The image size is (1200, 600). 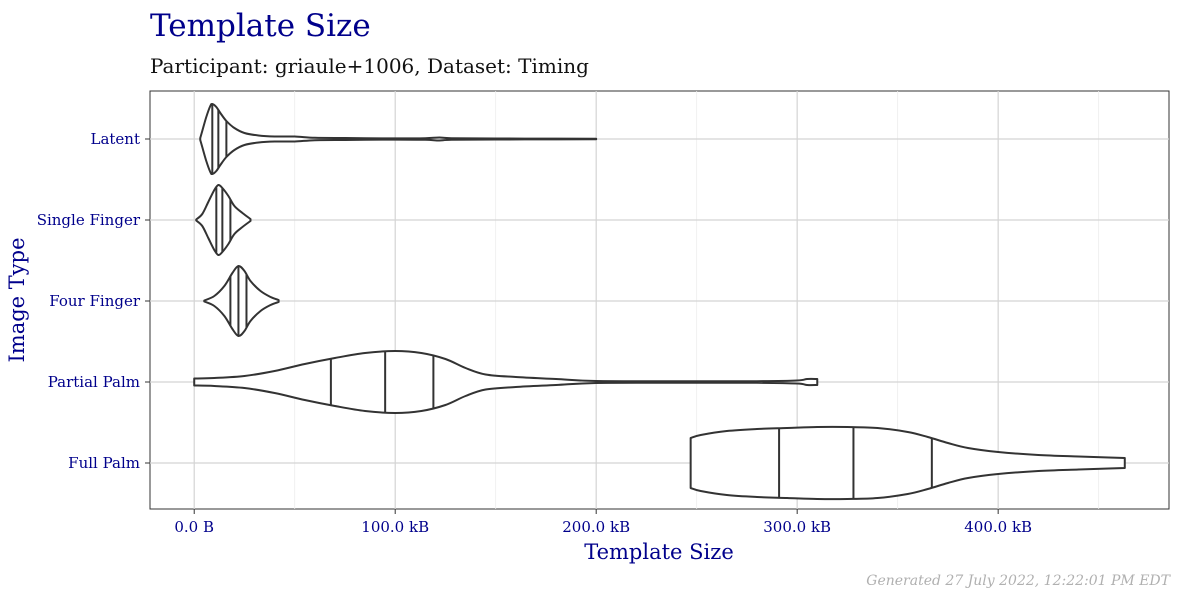 What do you see at coordinates (94, 382) in the screenshot?
I see `y-tick-label: Partial Palm` at bounding box center [94, 382].